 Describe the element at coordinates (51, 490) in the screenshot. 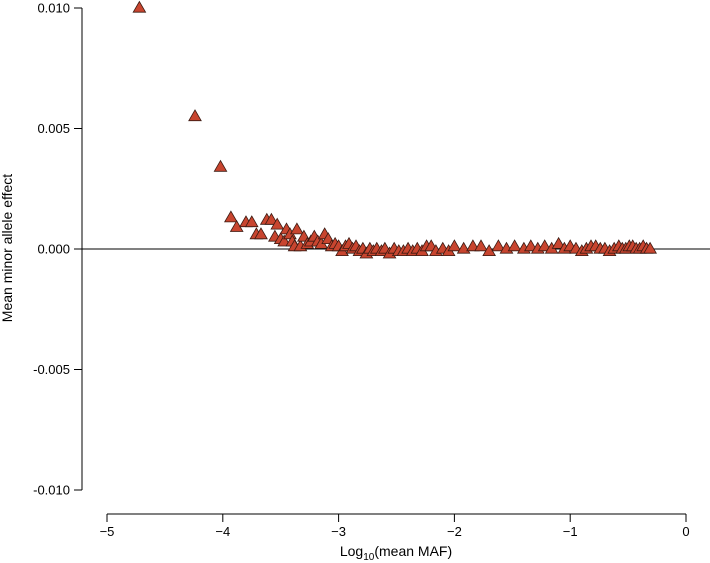

I see `y-tick-label: -0.010` at that location.